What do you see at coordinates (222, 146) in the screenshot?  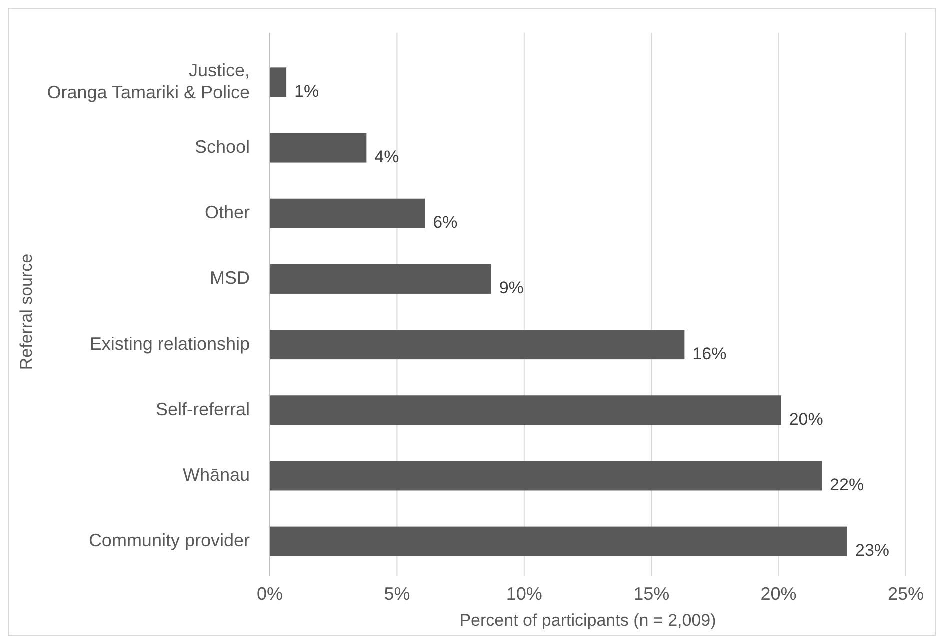 I see `y-tick-label: School` at bounding box center [222, 146].